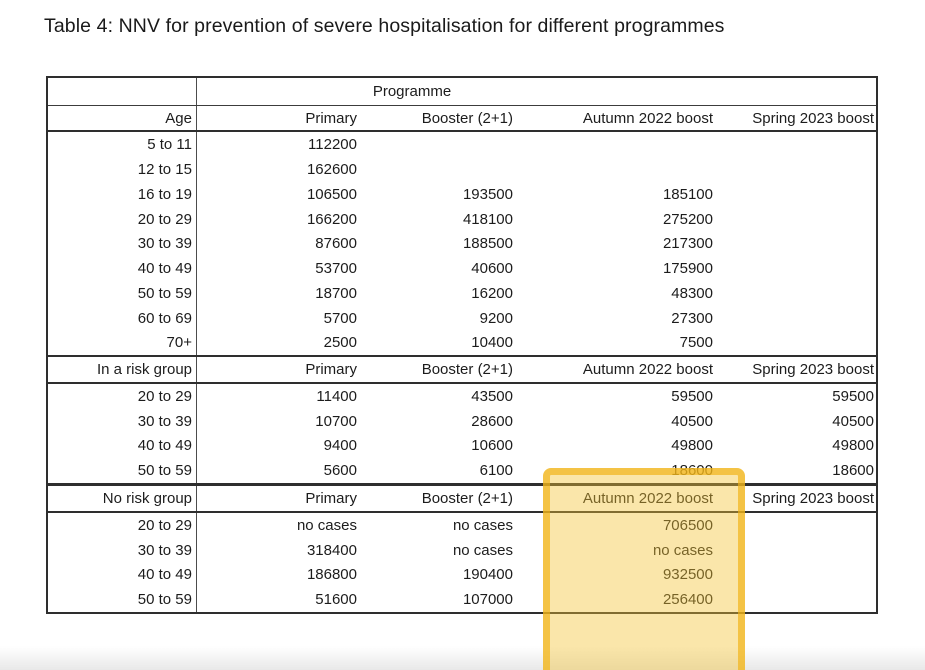 The height and width of the screenshot is (670, 925). Describe the element at coordinates (462, 421) in the screenshot. I see `table-row: 30 to 39 10700 28600 40500 40500` at that location.